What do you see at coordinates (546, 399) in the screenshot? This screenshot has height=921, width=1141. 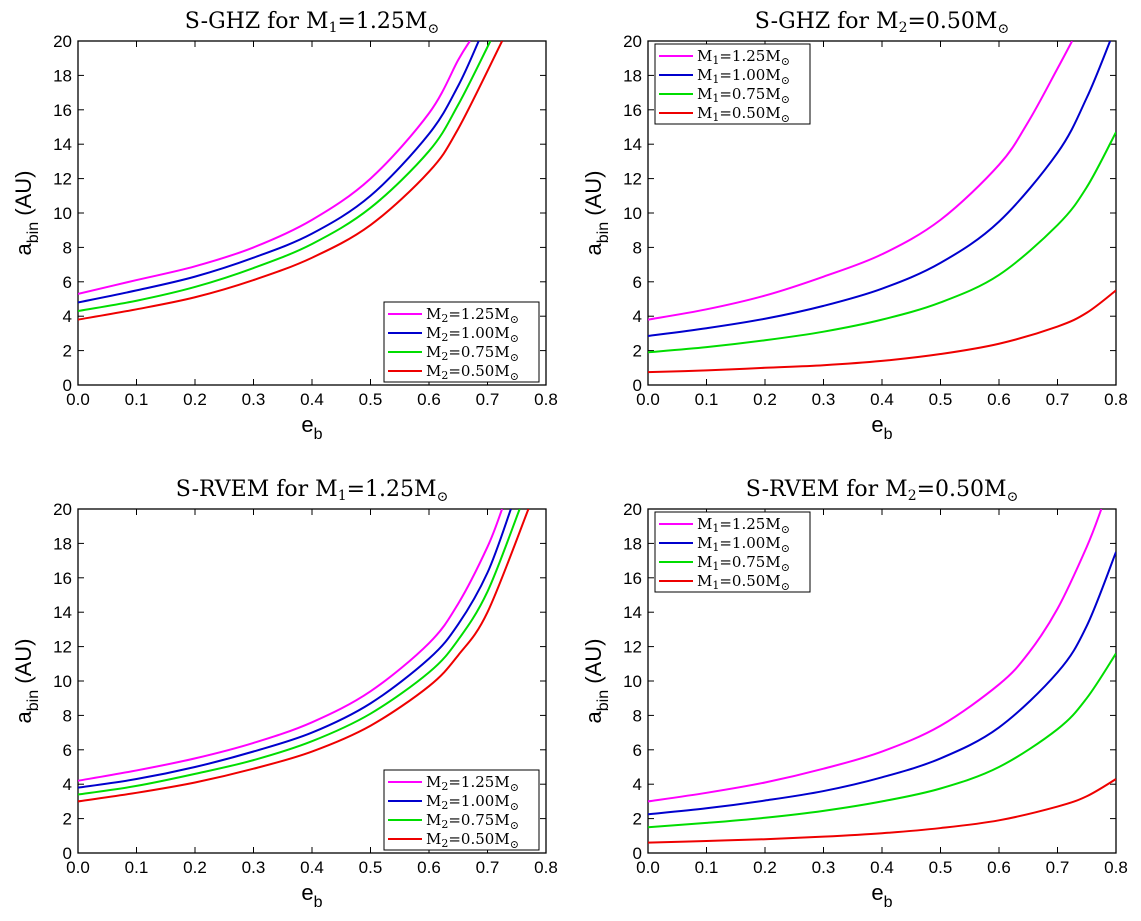 I see `x-tick-label: 0.8` at bounding box center [546, 399].